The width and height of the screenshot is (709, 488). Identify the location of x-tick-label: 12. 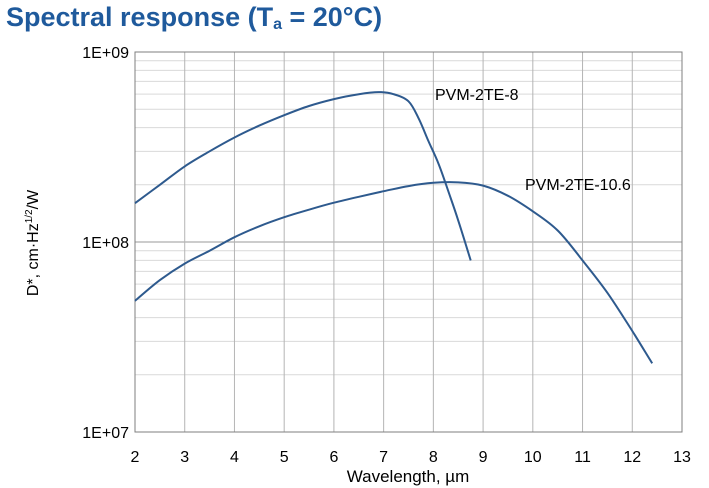
(632, 457).